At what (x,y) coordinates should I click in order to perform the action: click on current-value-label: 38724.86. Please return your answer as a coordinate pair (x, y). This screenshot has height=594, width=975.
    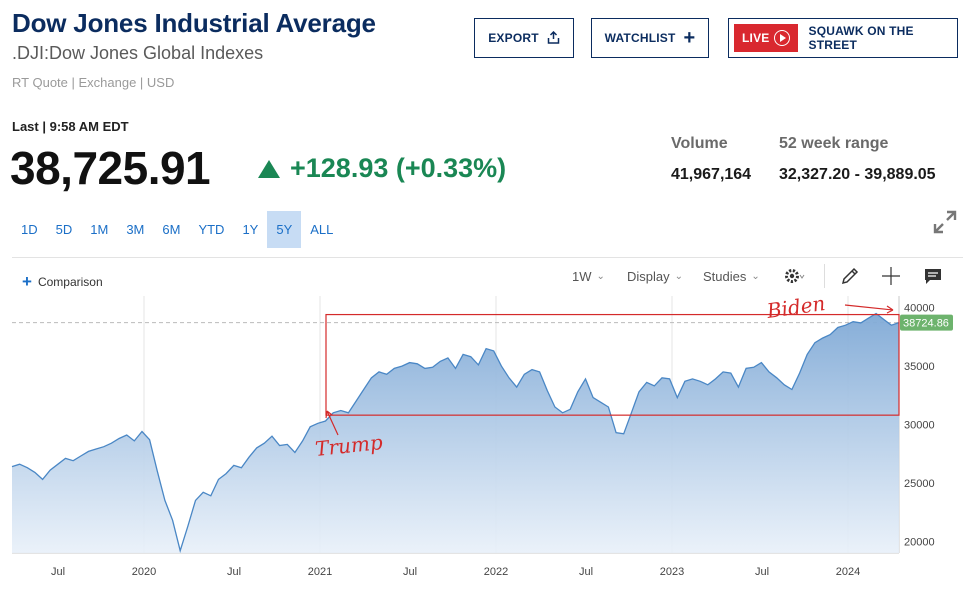
    Looking at the image, I should click on (926, 324).